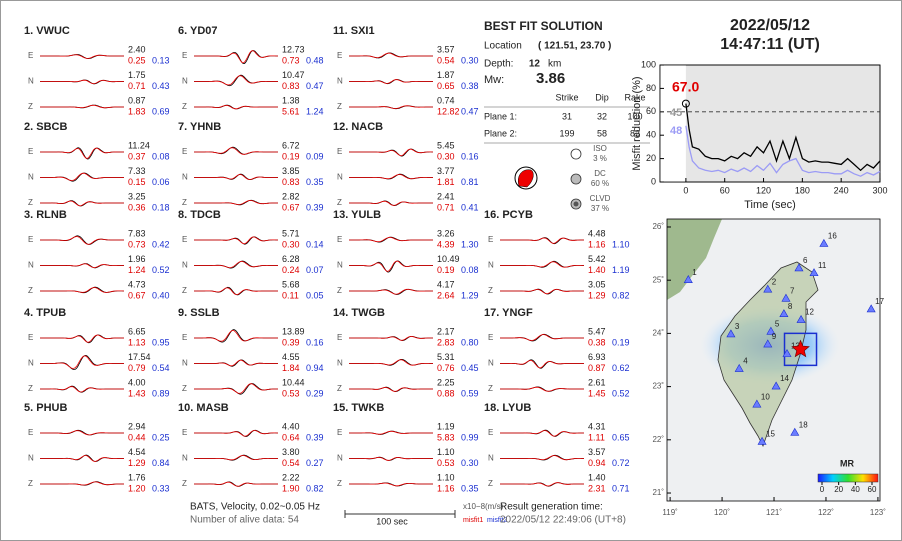  I want to click on y-tick-label: 0, so click(653, 181).